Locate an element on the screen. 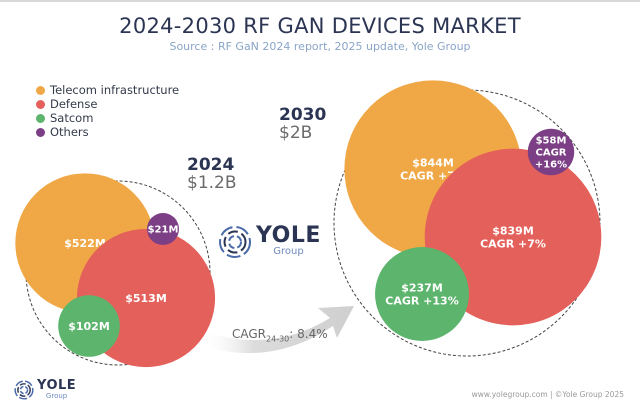 The height and width of the screenshot is (412, 640). legend-item-telecom: Telecom infrastructure is located at coordinates (107, 90).